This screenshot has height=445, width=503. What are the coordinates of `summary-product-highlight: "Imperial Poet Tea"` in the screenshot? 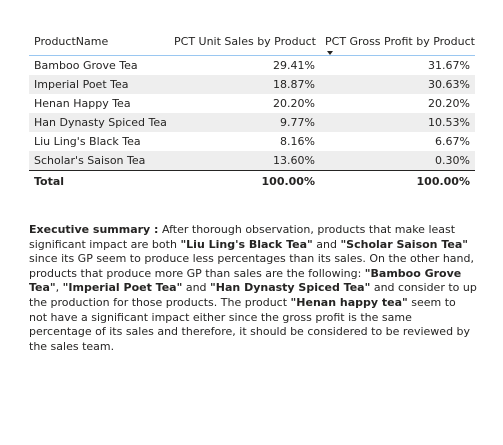 It's located at (122, 288).